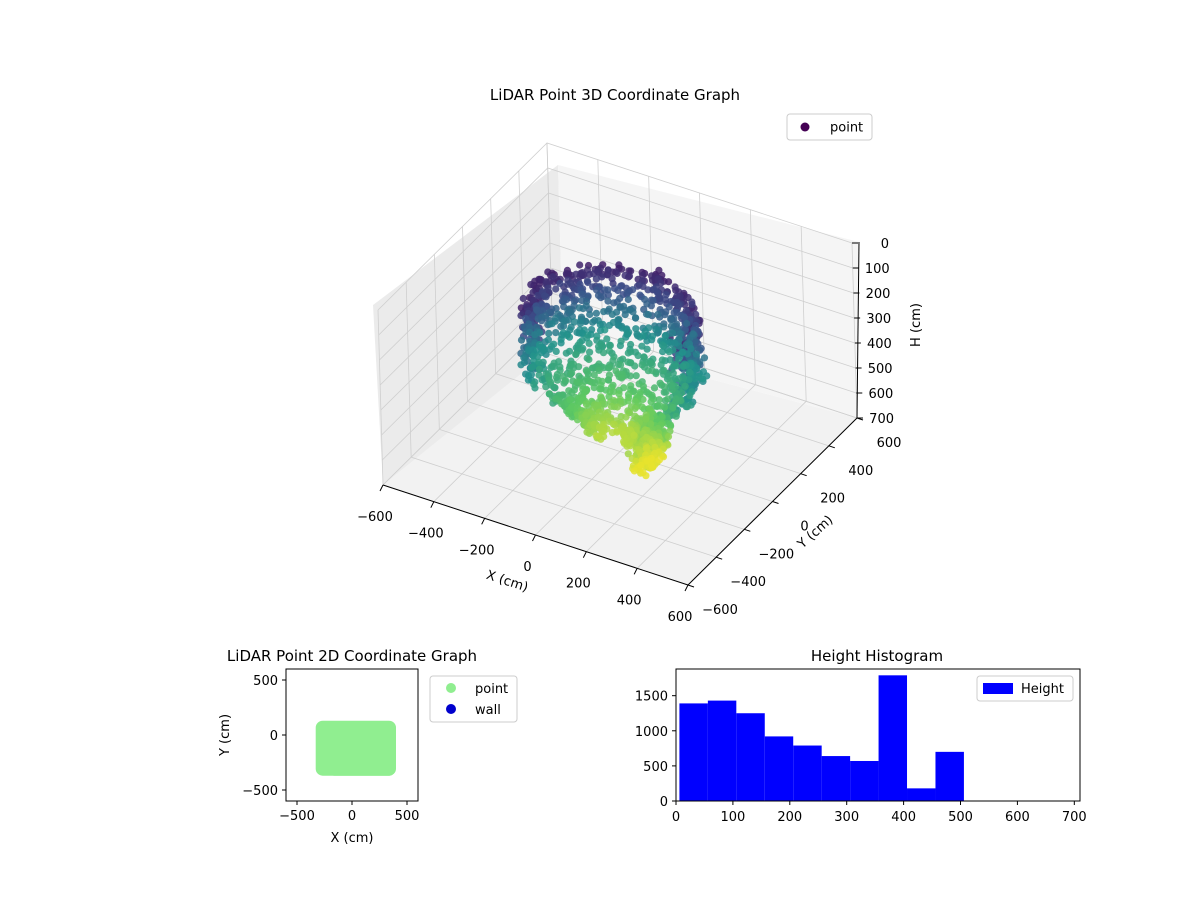 Image resolution: width=1200 pixels, height=900 pixels. Describe the element at coordinates (578, 584) in the screenshot. I see `x-tick-label-4: 200` at that location.